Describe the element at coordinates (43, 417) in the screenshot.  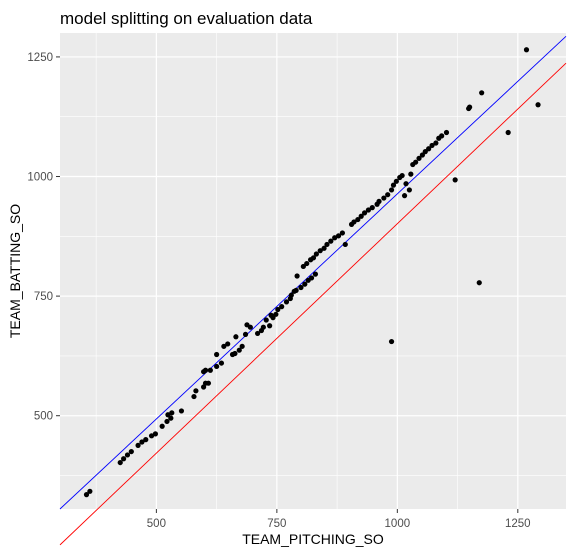
I see `y-tick-label: 500` at that location.